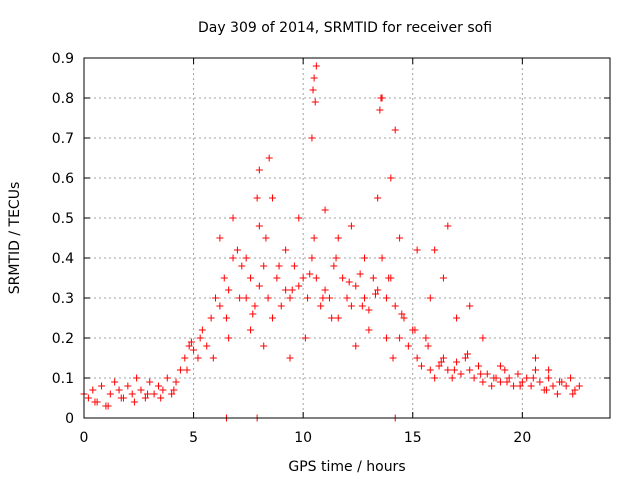 The image size is (640, 480). Describe the element at coordinates (63, 139) in the screenshot. I see `y-tick-label: 0.7` at that location.